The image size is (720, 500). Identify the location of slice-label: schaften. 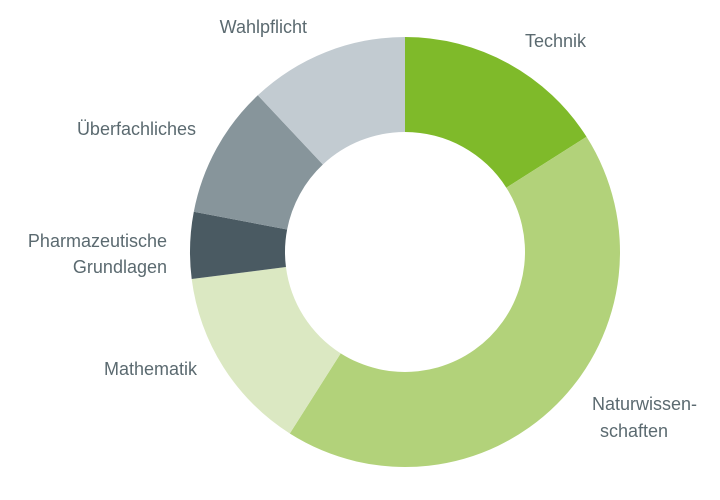
(634, 431).